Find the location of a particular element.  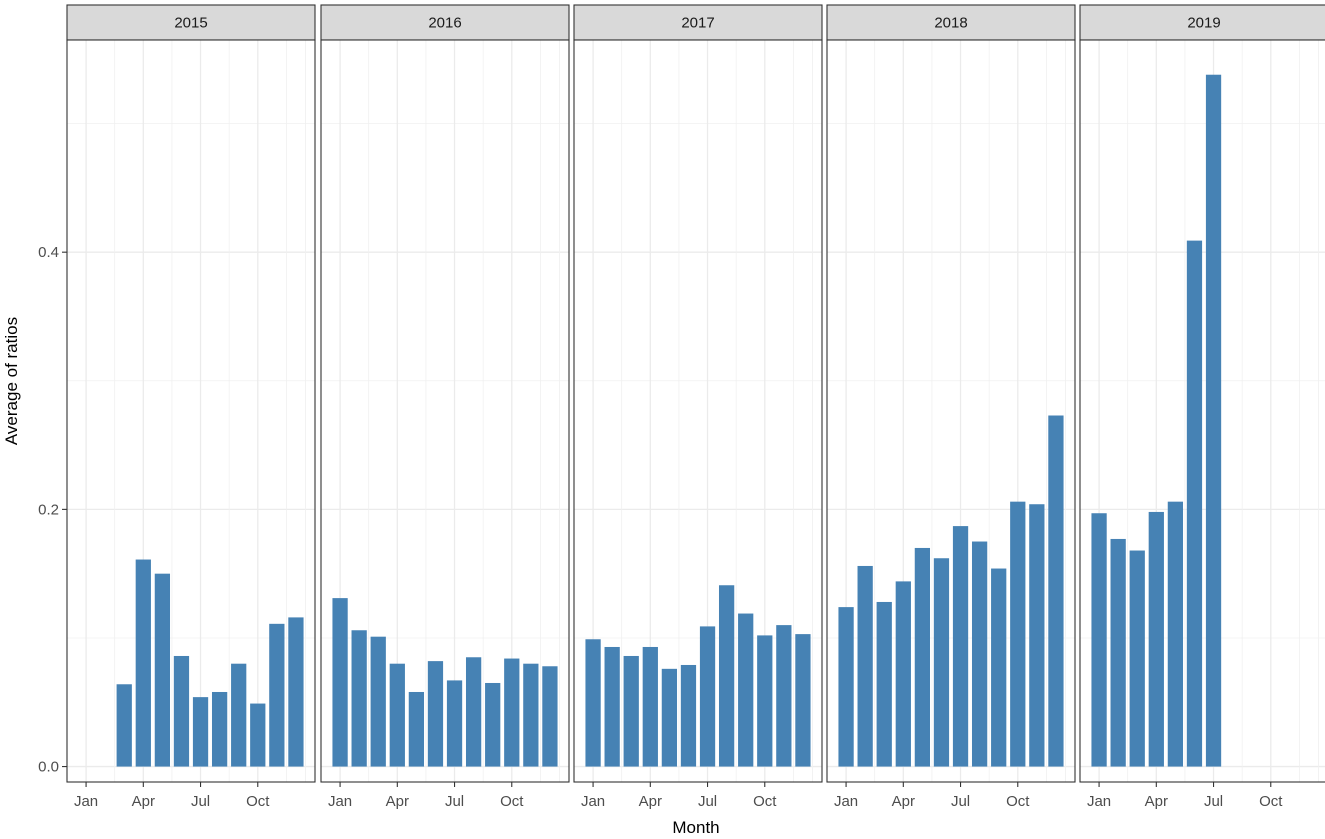

facet-strip-label: 2019 is located at coordinates (1203, 23).